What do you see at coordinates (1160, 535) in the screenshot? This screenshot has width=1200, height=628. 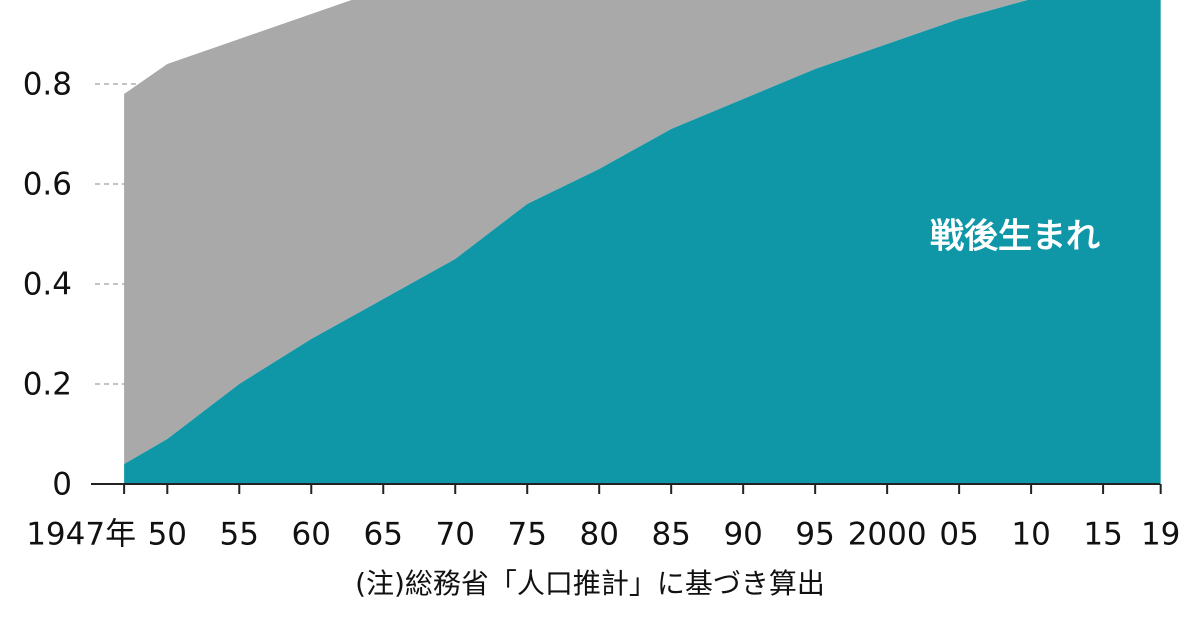 I see `x-tick-label: 19` at bounding box center [1160, 535].